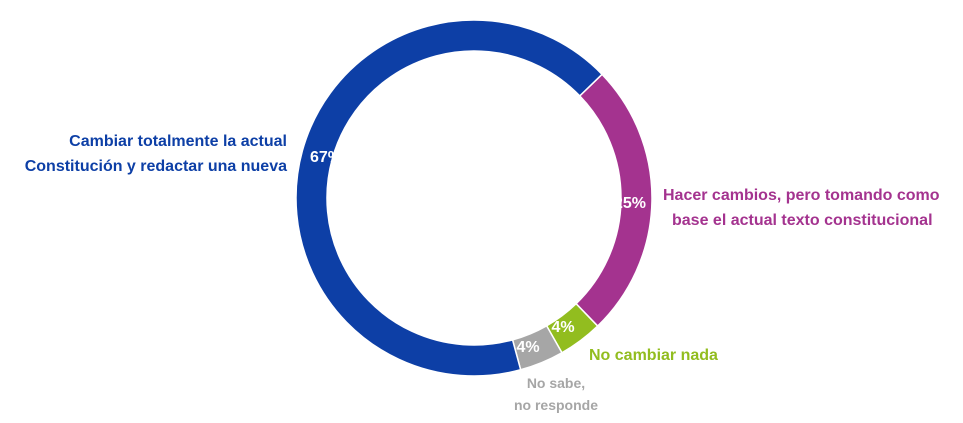 This screenshot has height=423, width=963. What do you see at coordinates (556, 383) in the screenshot?
I see `category-label-no-sabe-line1: No sabe,` at bounding box center [556, 383].